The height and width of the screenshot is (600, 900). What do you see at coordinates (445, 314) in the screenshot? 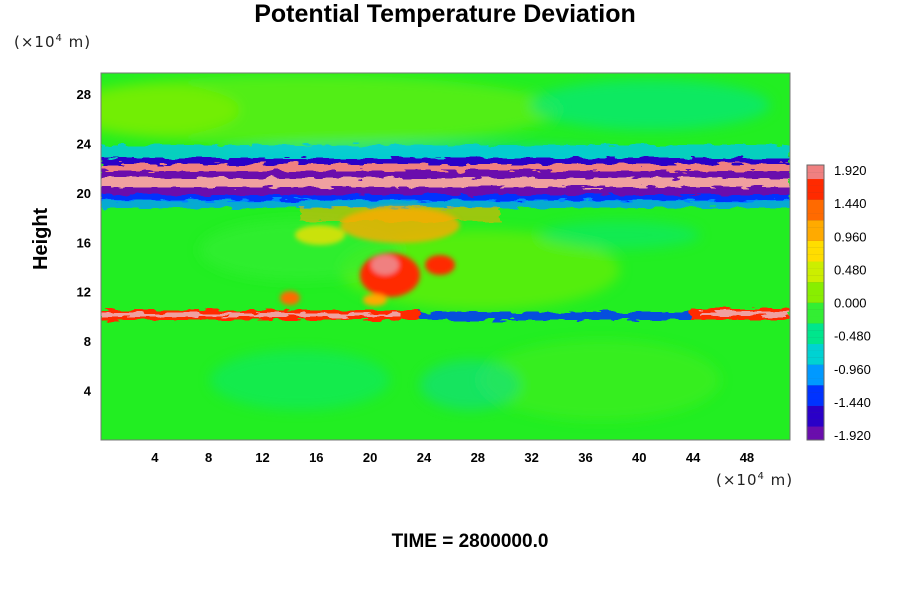
I see `lower-anomaly-band` at bounding box center [445, 314].